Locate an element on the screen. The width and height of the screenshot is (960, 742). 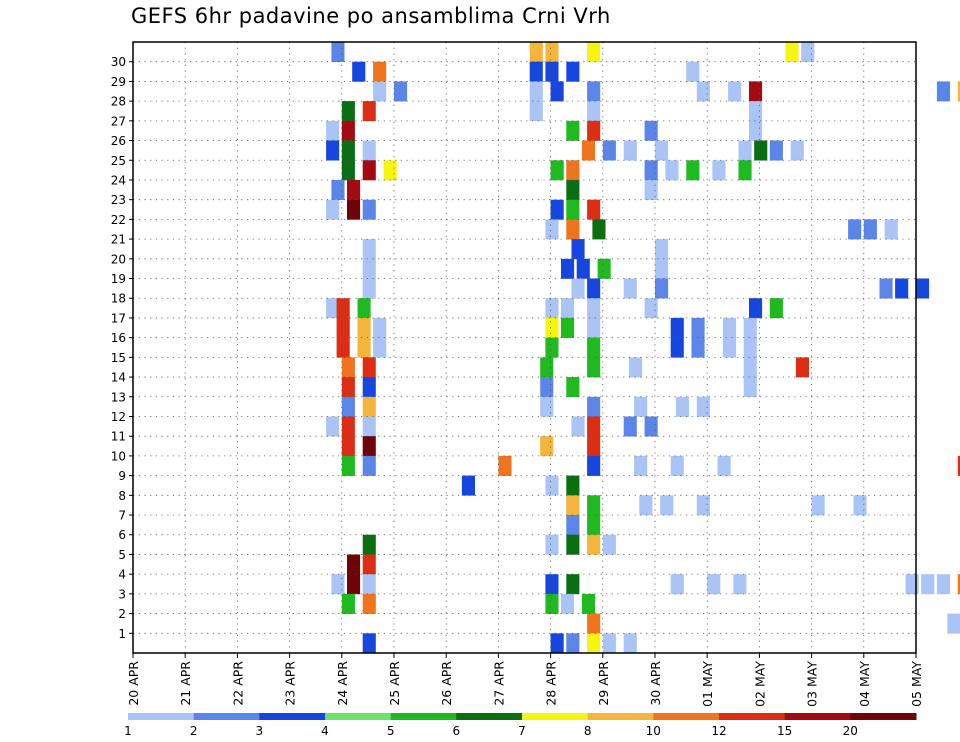
y-tick-label: 11 is located at coordinates (118, 437).